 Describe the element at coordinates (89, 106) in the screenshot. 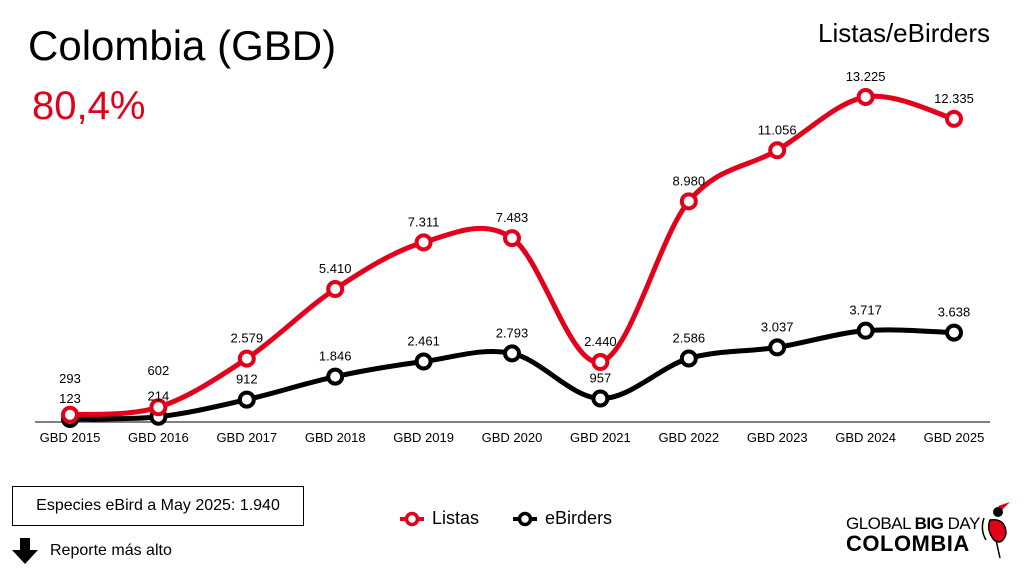

I see `percentage: 80,4%` at that location.